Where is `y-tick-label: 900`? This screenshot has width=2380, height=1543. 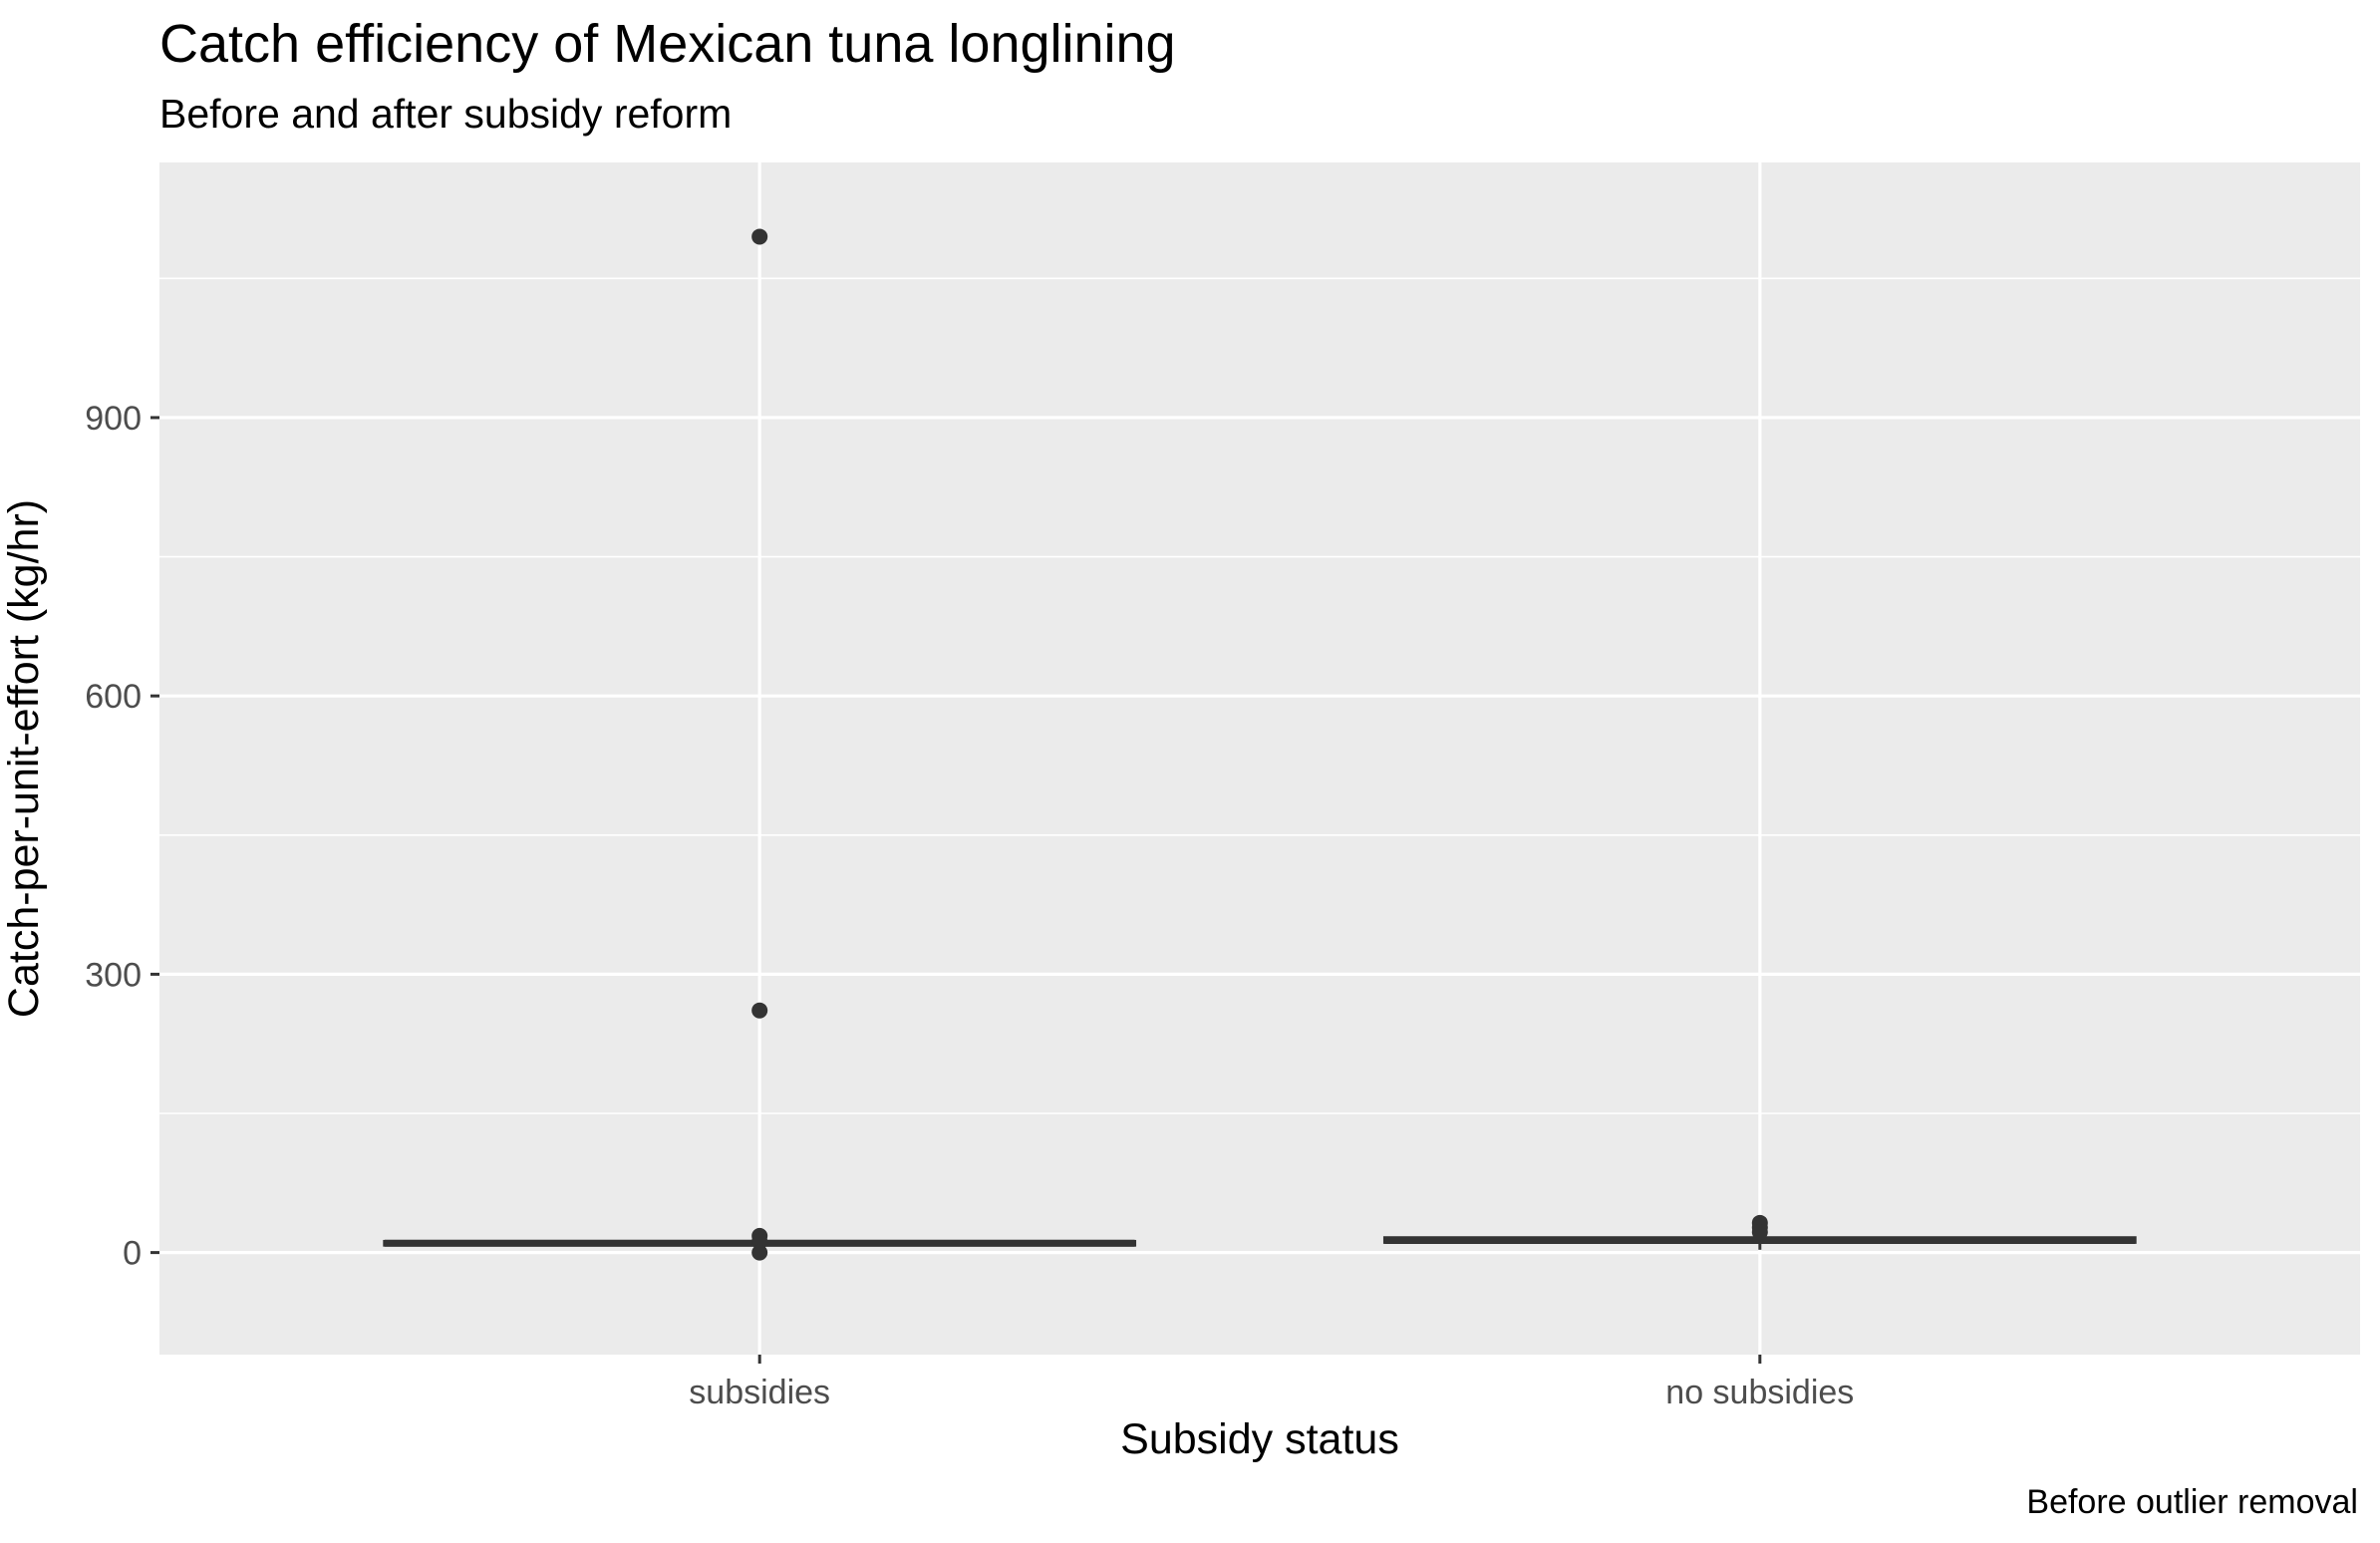 y-tick-label: 900 is located at coordinates (113, 419).